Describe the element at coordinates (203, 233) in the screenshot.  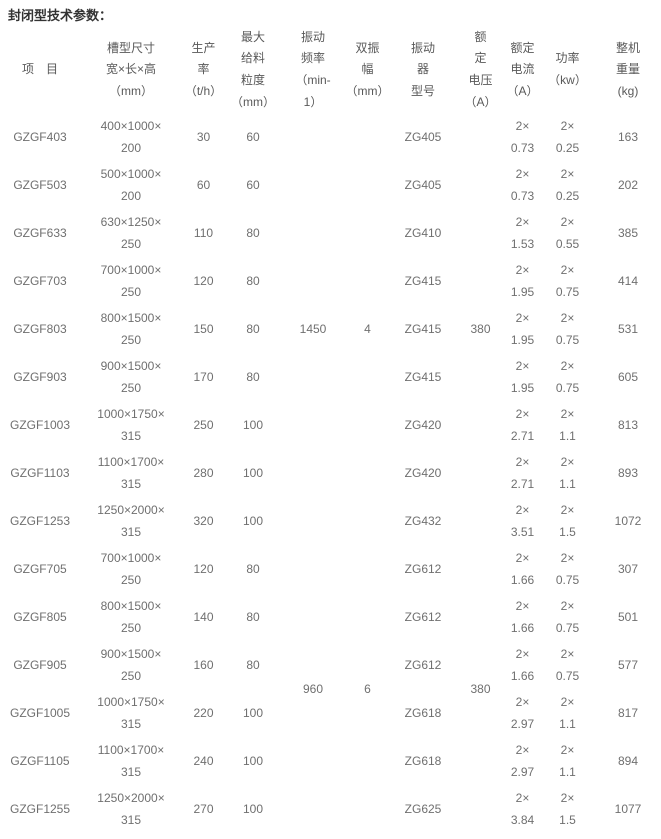
I see `cell-rate: 110` at that location.